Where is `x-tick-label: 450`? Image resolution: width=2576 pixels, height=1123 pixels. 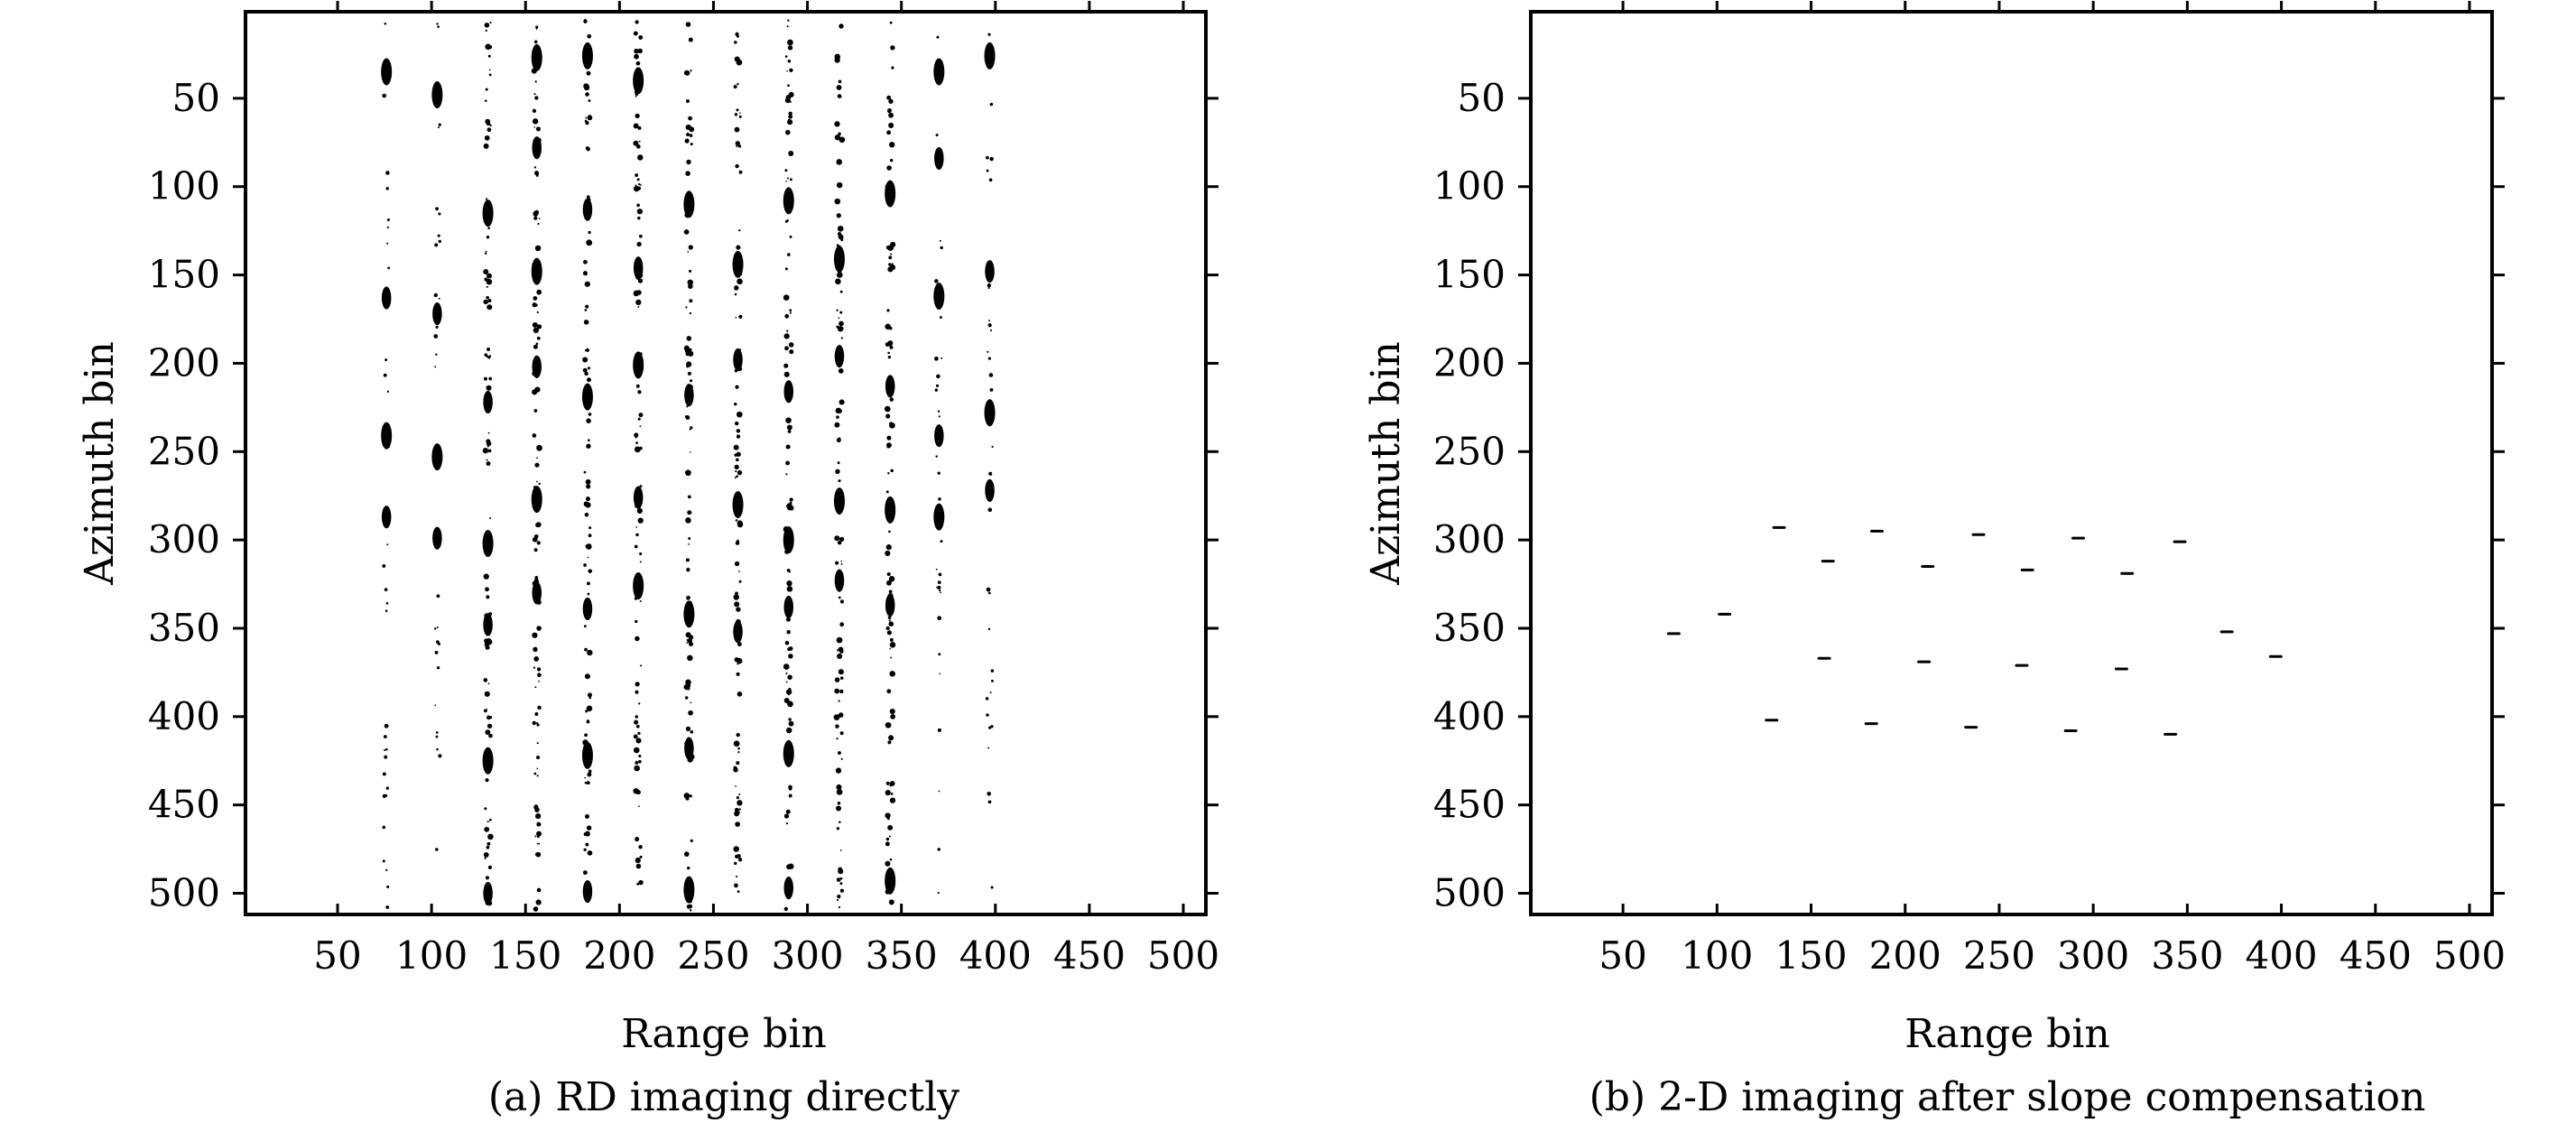 x-tick-label: 450 is located at coordinates (1089, 956).